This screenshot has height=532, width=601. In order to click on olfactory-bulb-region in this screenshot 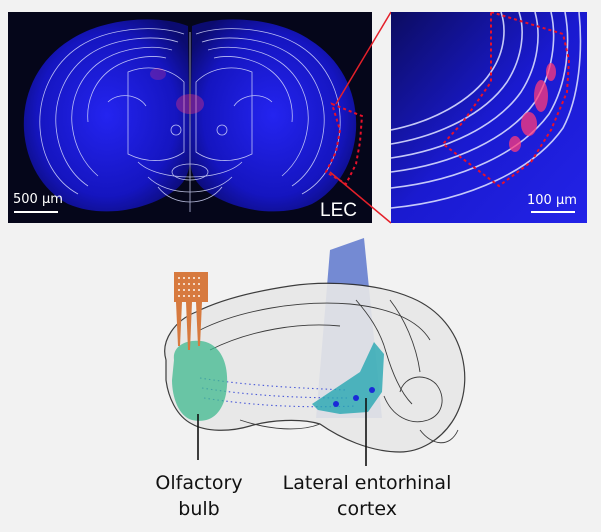, I will do `click(200, 380)`.